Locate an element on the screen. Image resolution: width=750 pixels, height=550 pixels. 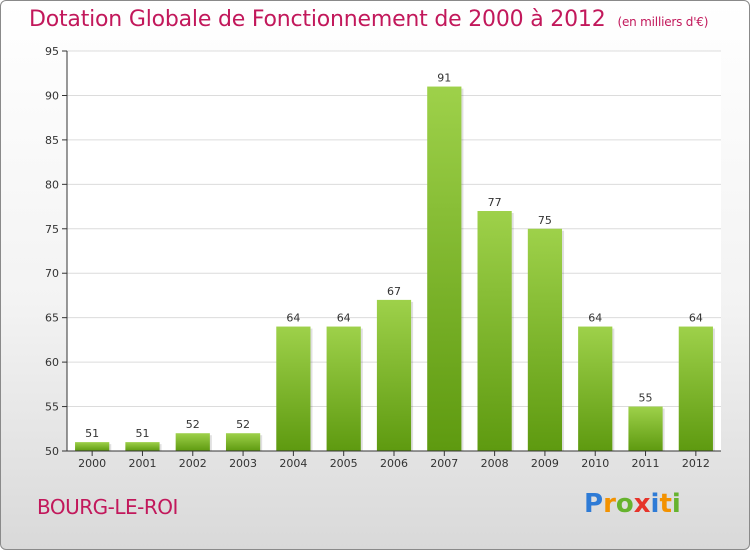
y-tick-label: 85 is located at coordinates (52, 140).